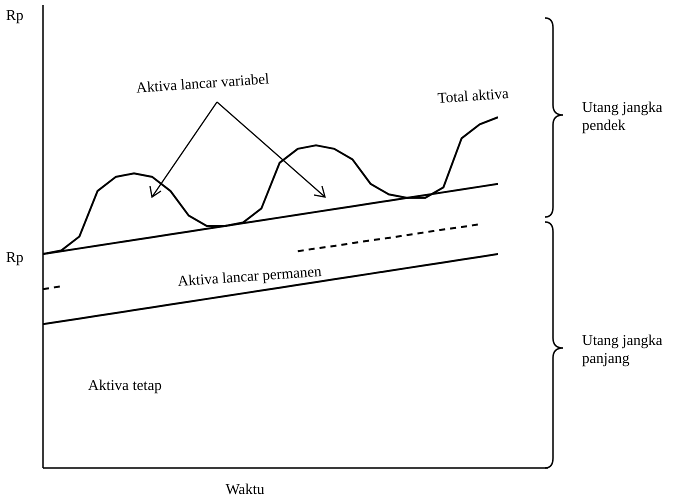 Image resolution: width=687 pixels, height=499 pixels. Describe the element at coordinates (245, 490) in the screenshot. I see `x-axis-title: Waktu` at that location.